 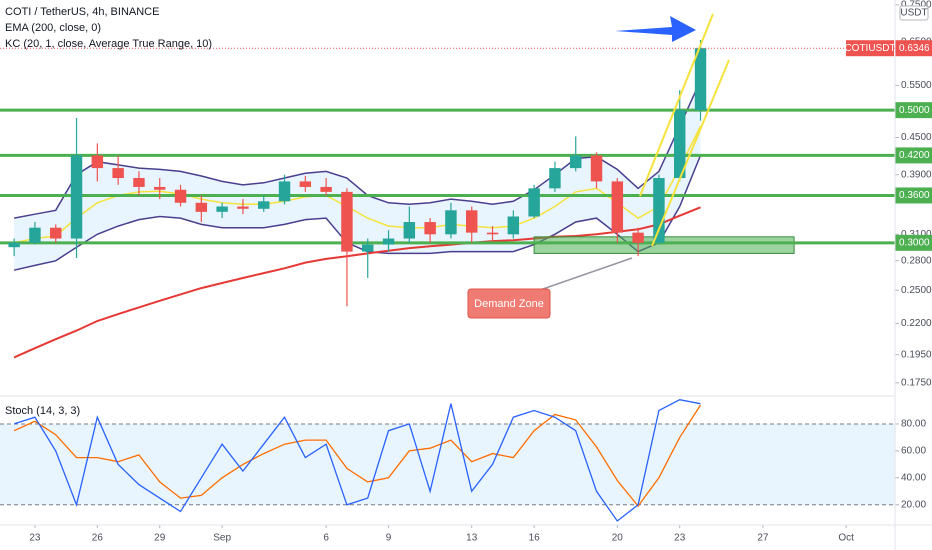 I want to click on callout-text: Demand Zone, so click(x=509, y=304).